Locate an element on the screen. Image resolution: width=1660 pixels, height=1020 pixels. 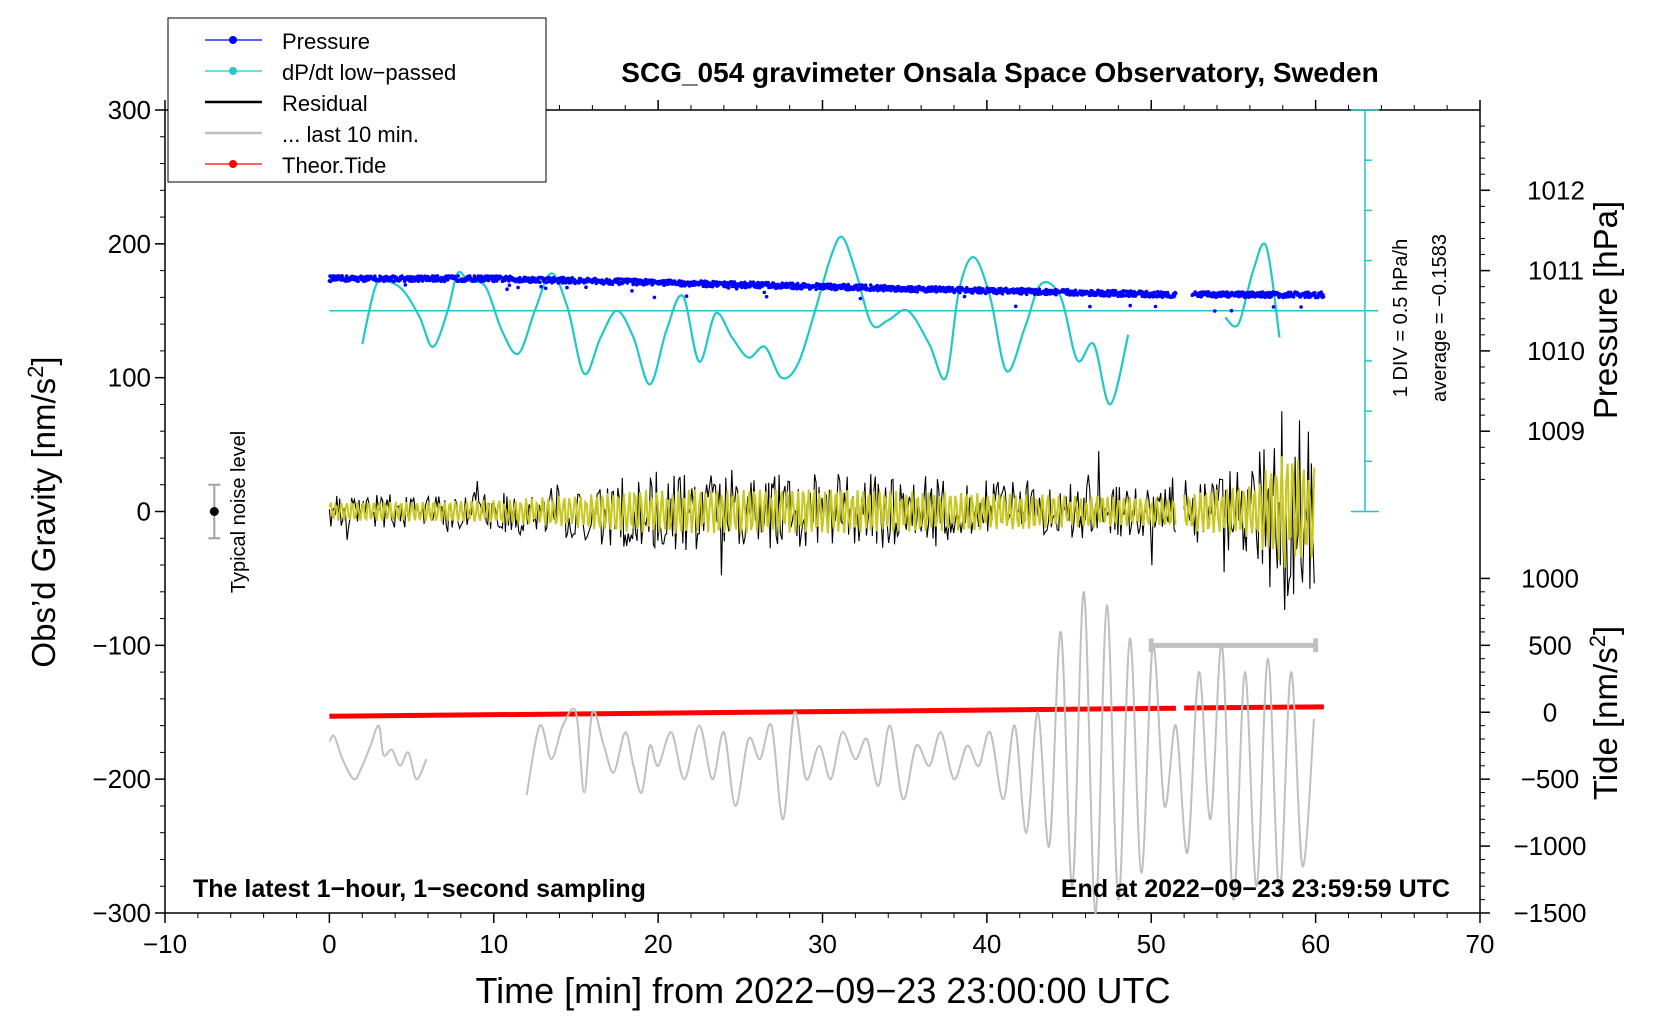
pressure-axis-label: Pressure [hPa] is located at coordinates (1605, 310).